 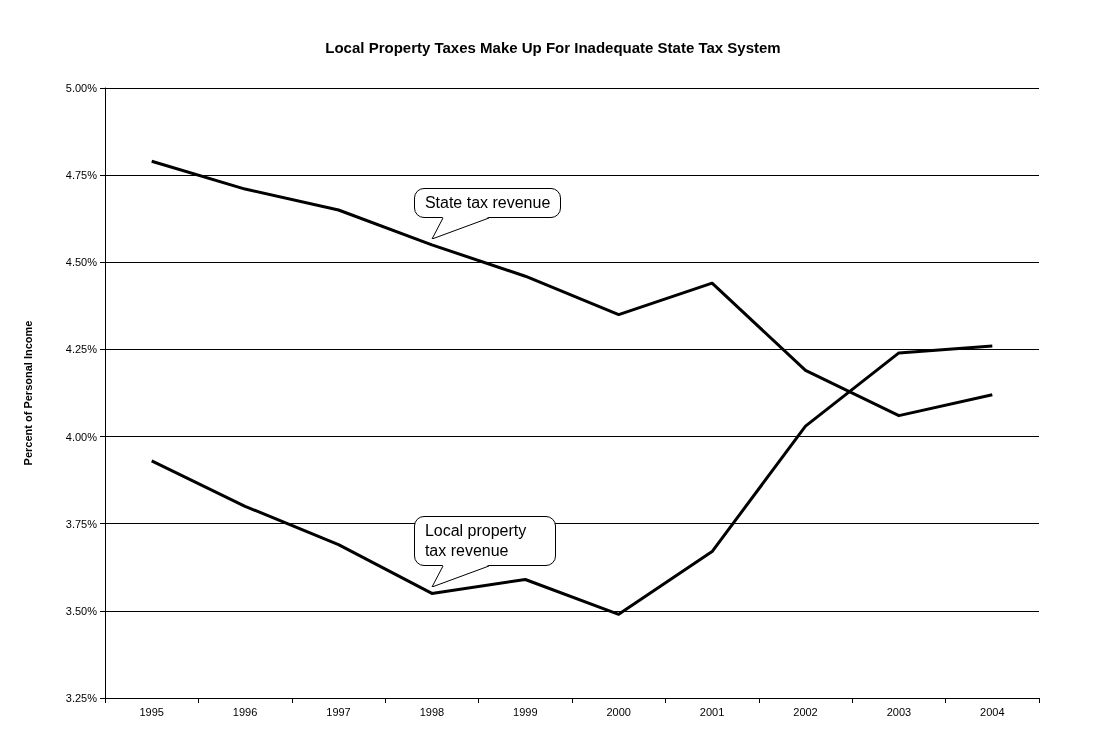 What do you see at coordinates (432, 711) in the screenshot?
I see `x-tick-label: 1998` at bounding box center [432, 711].